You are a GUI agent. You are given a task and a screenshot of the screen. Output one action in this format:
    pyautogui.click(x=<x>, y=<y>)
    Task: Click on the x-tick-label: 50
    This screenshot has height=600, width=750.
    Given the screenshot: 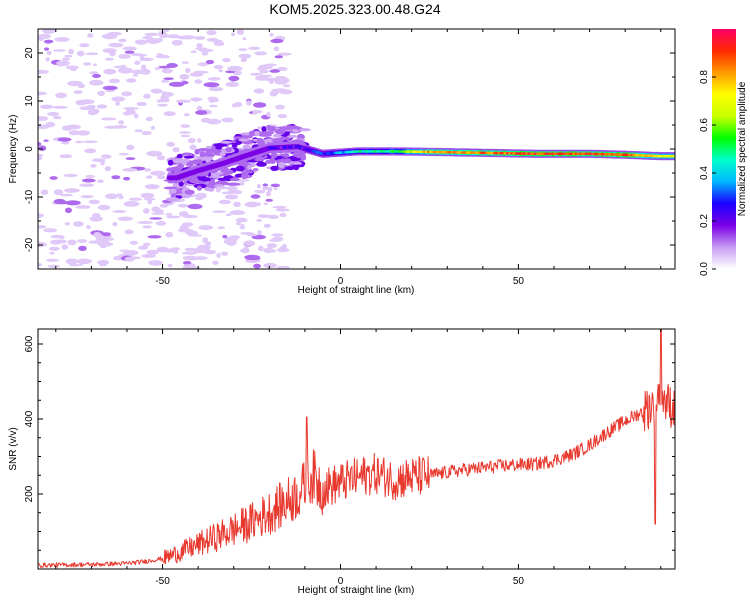 What is the action you would take?
    pyautogui.click(x=519, y=281)
    